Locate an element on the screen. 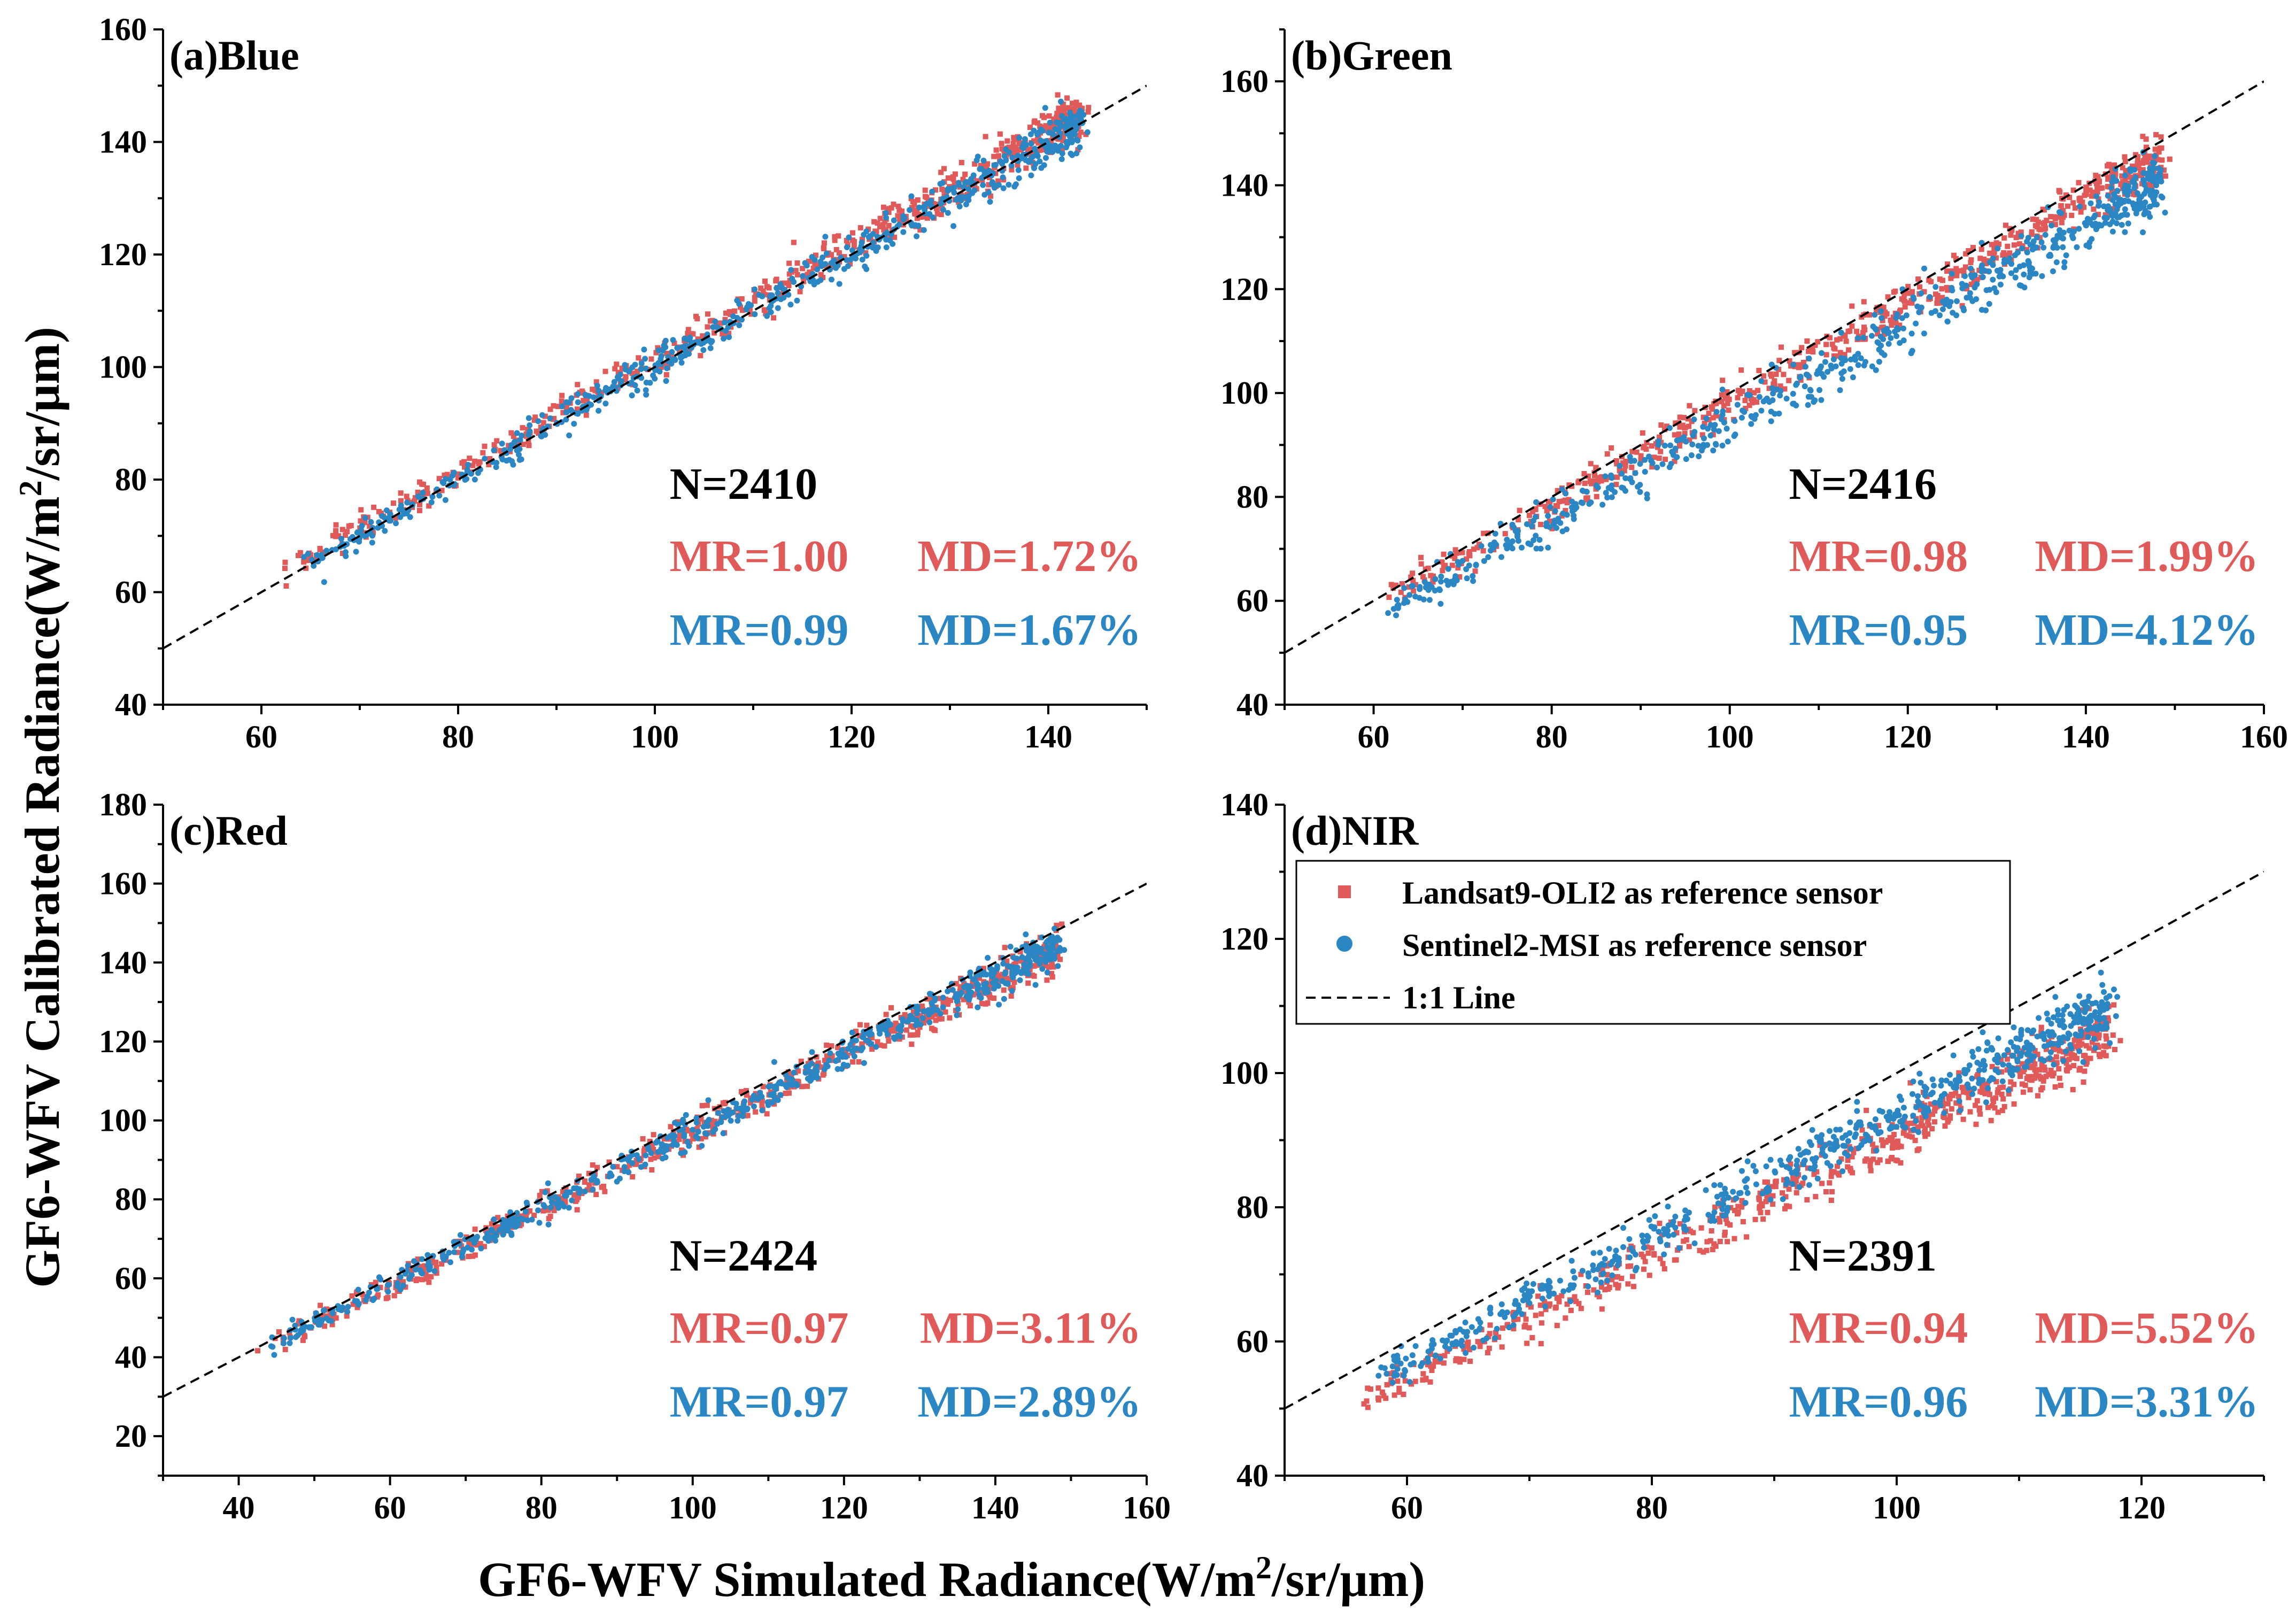 The image size is (2296, 1612). blue-mr-landsat: MR=1.00 is located at coordinates (760, 556).